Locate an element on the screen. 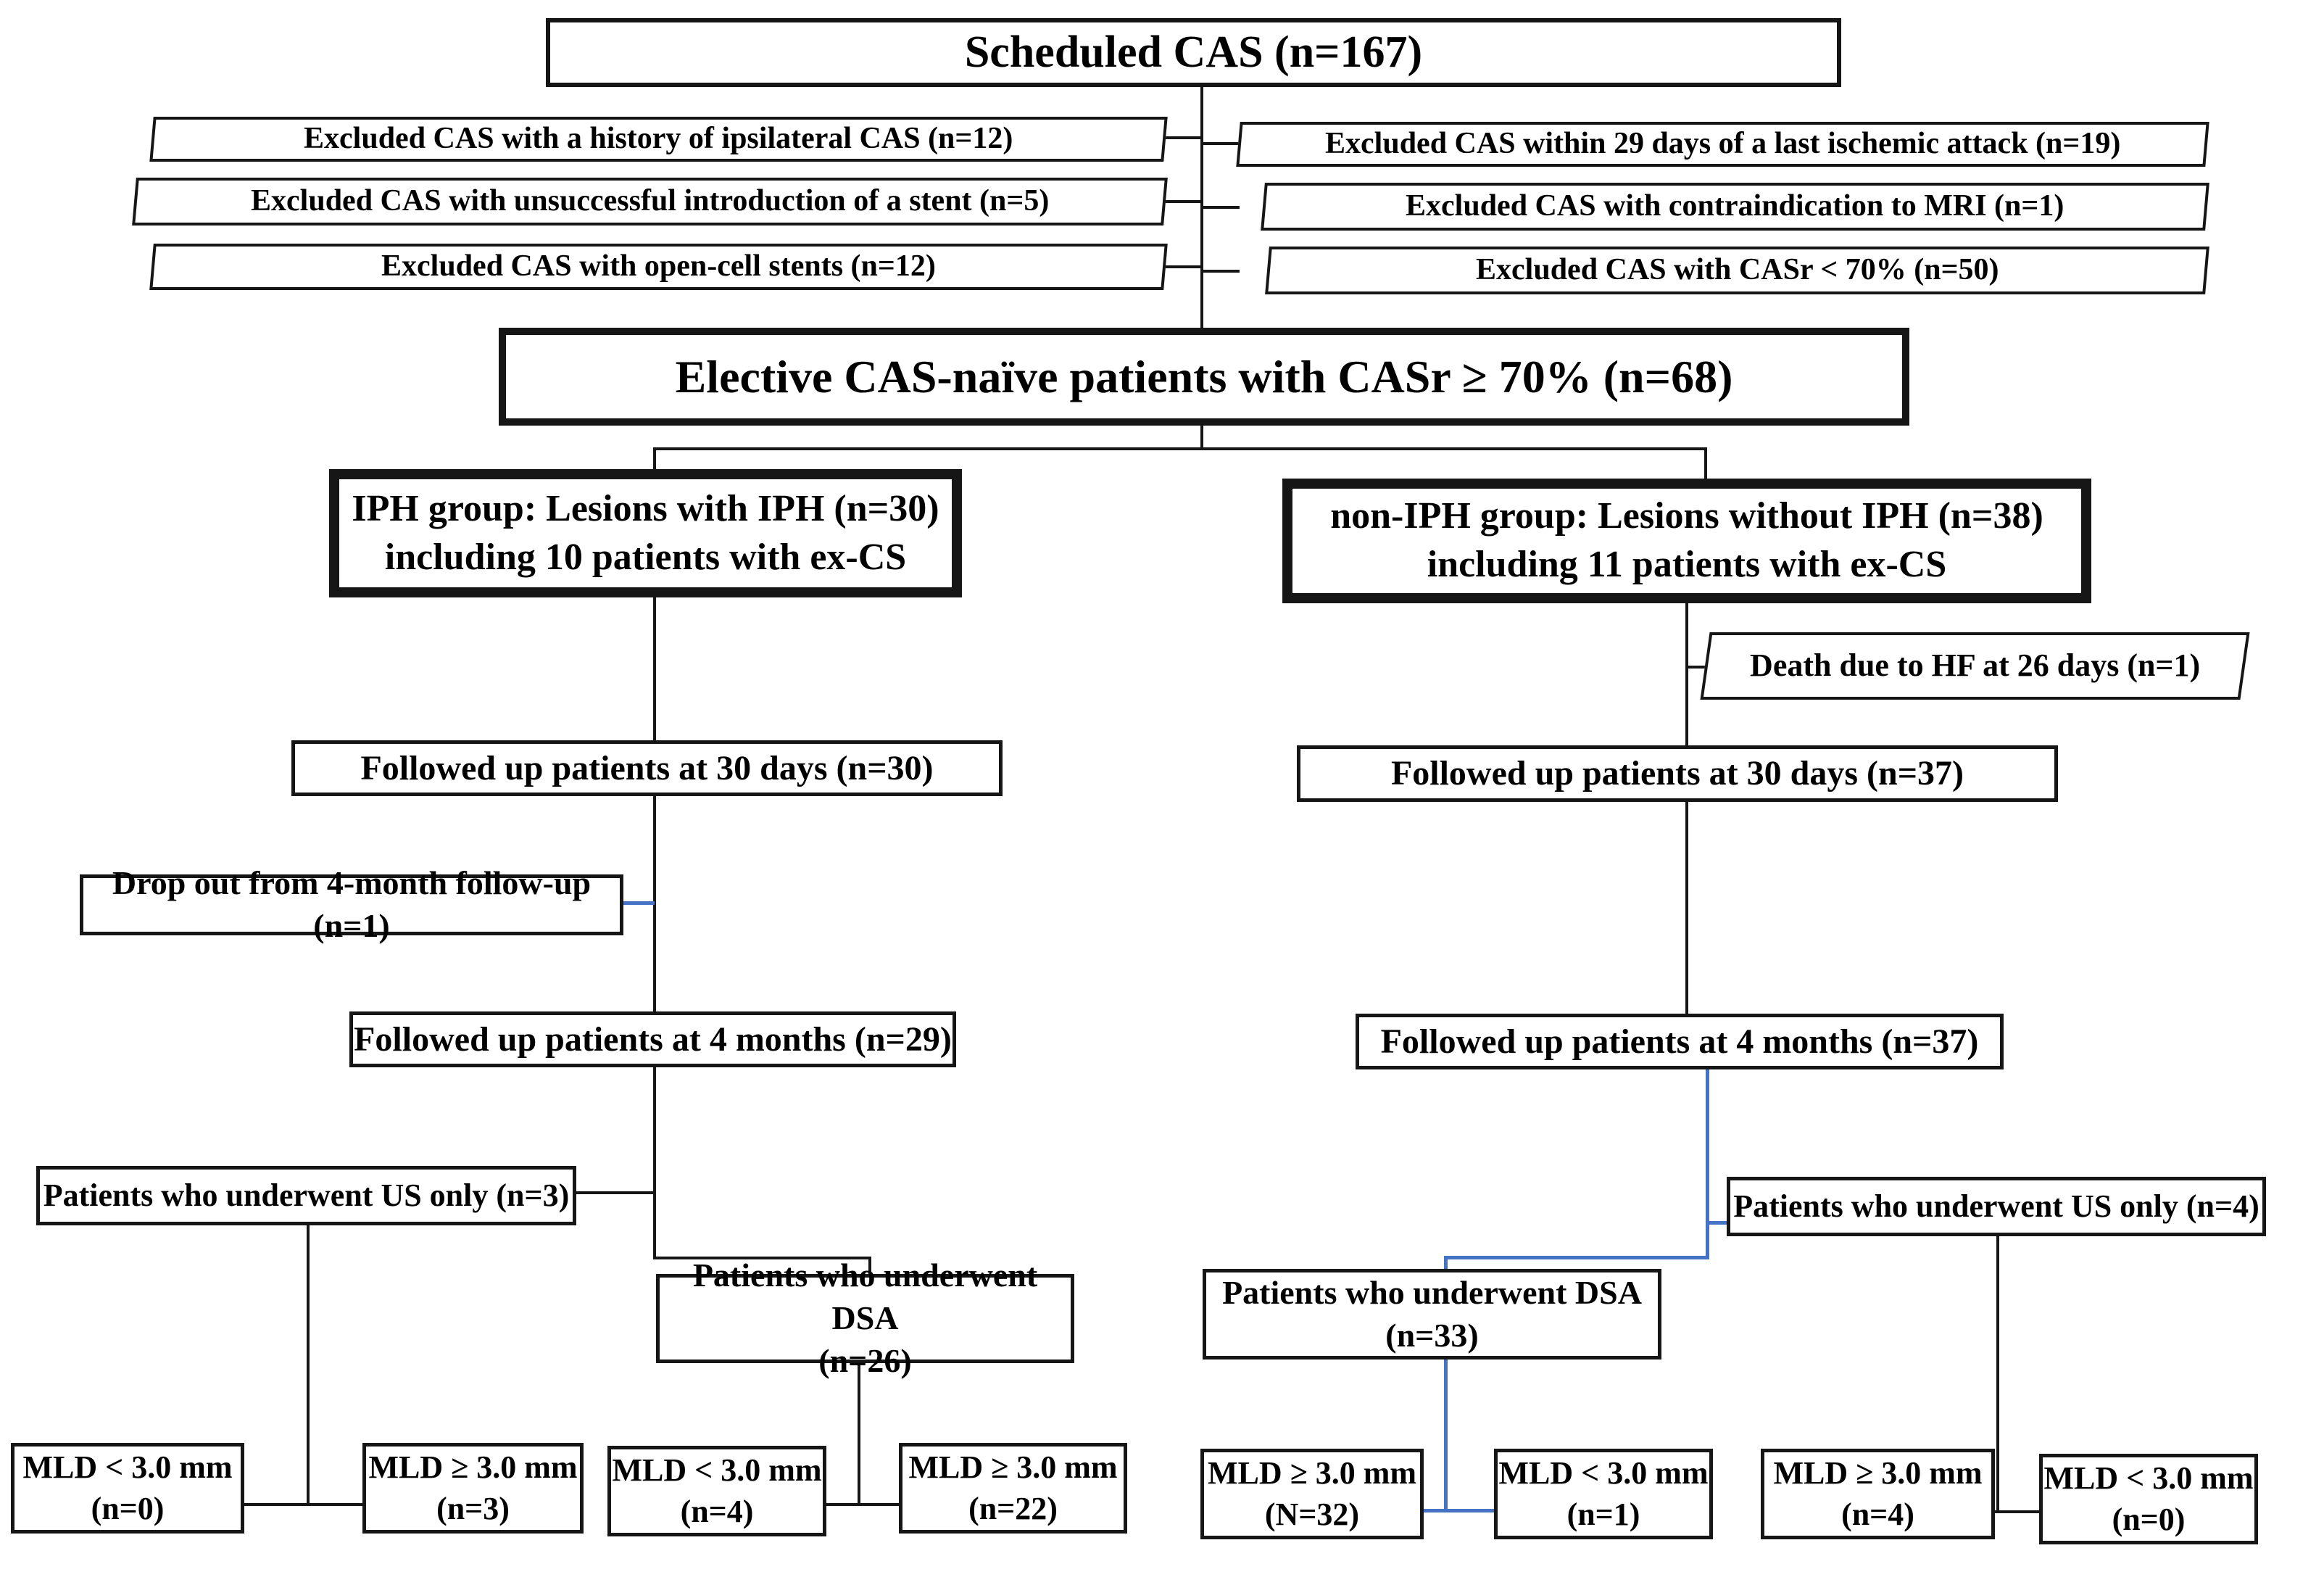  box-scheduled-cas: Scheduled CAS (n=167) is located at coordinates (1193, 52).